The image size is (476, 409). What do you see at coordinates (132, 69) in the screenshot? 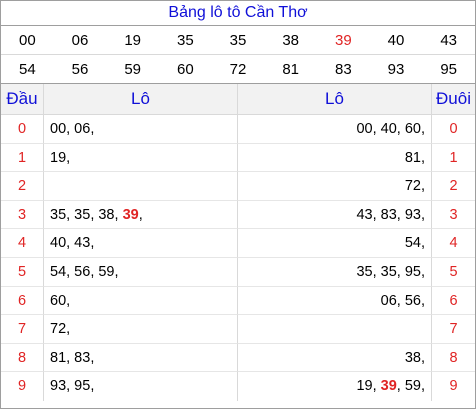
I see `number-cell: 59` at bounding box center [132, 69].